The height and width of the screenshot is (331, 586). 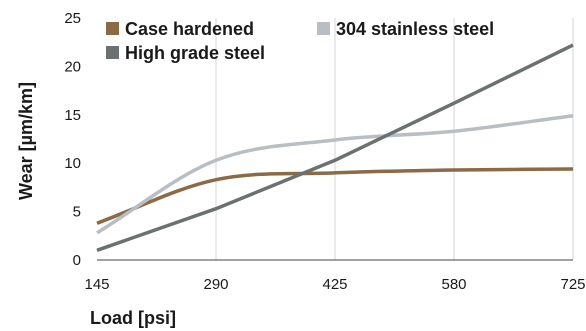 I want to click on y-tick-label: 25, so click(x=72, y=18).